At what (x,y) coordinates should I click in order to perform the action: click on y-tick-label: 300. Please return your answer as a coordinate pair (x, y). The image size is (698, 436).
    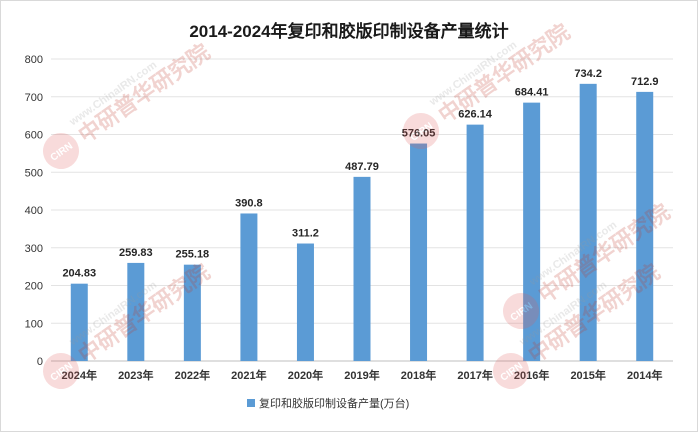
    Looking at the image, I should click on (34, 249).